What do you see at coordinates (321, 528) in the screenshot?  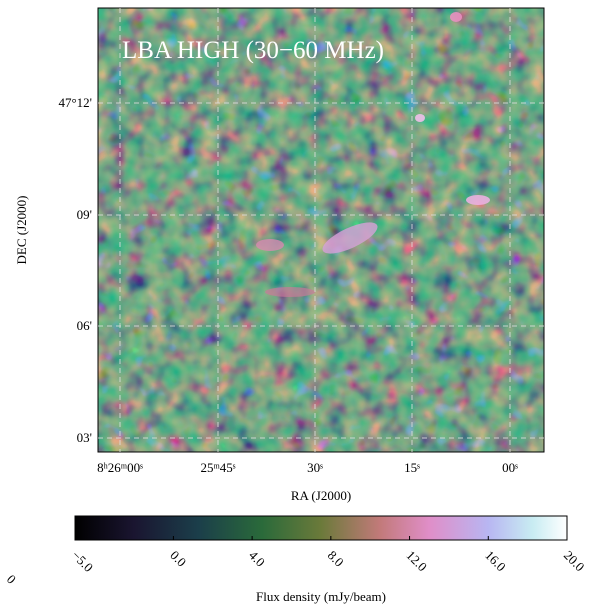 I see `colorbar` at bounding box center [321, 528].